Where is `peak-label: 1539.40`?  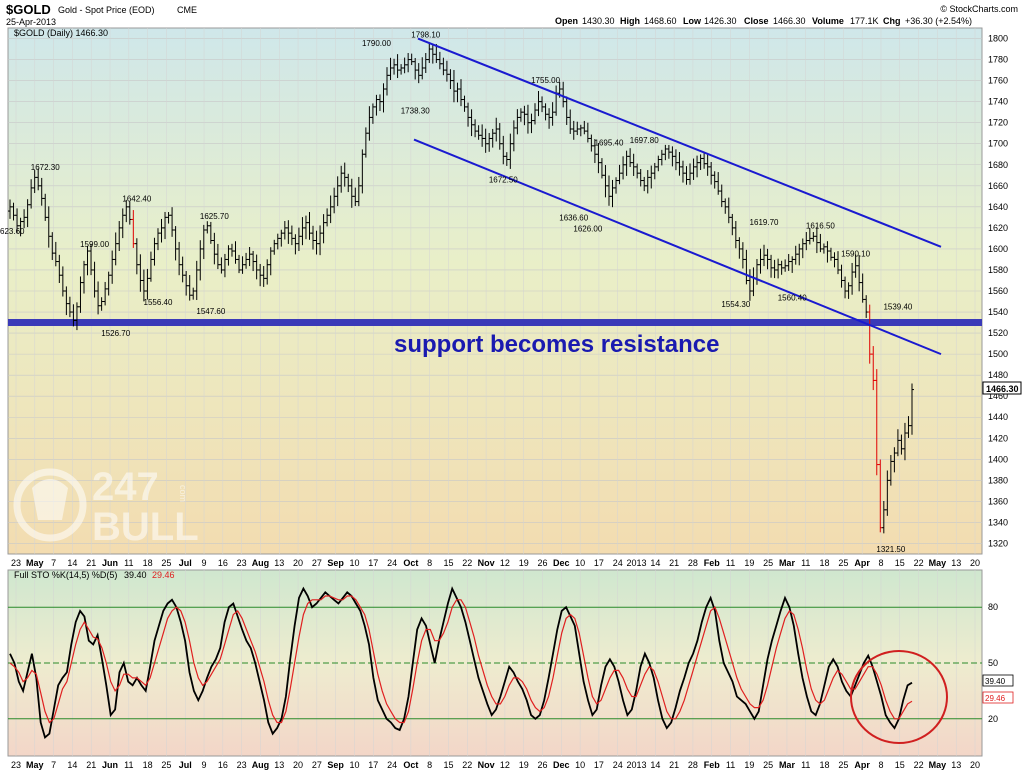
peak-label: 1539.40 is located at coordinates (897, 307).